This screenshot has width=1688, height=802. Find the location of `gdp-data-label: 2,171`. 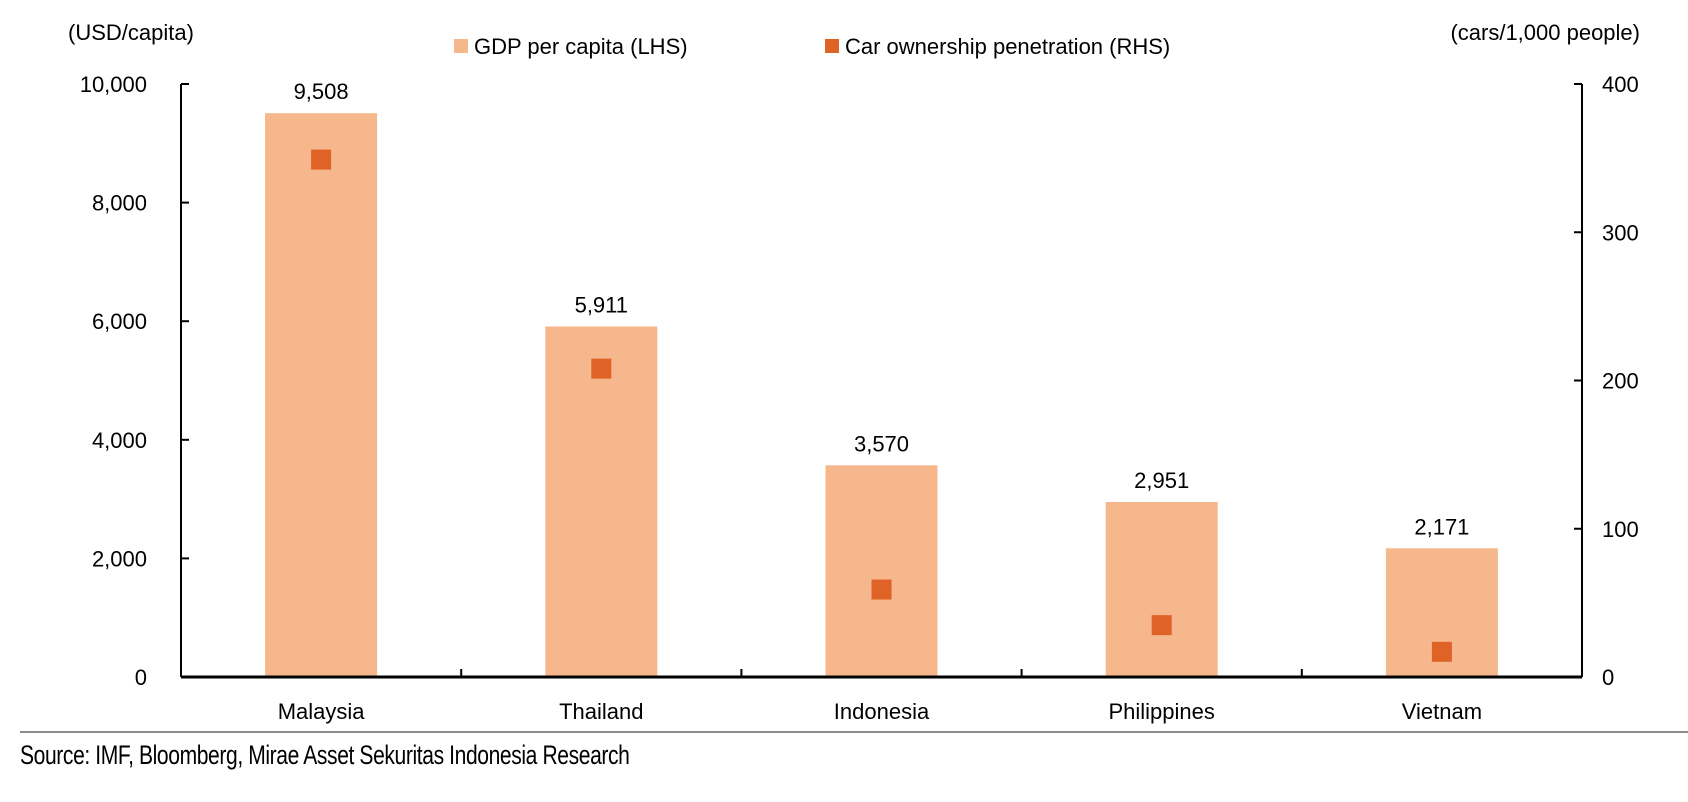

gdp-data-label: 2,171 is located at coordinates (1441, 526).